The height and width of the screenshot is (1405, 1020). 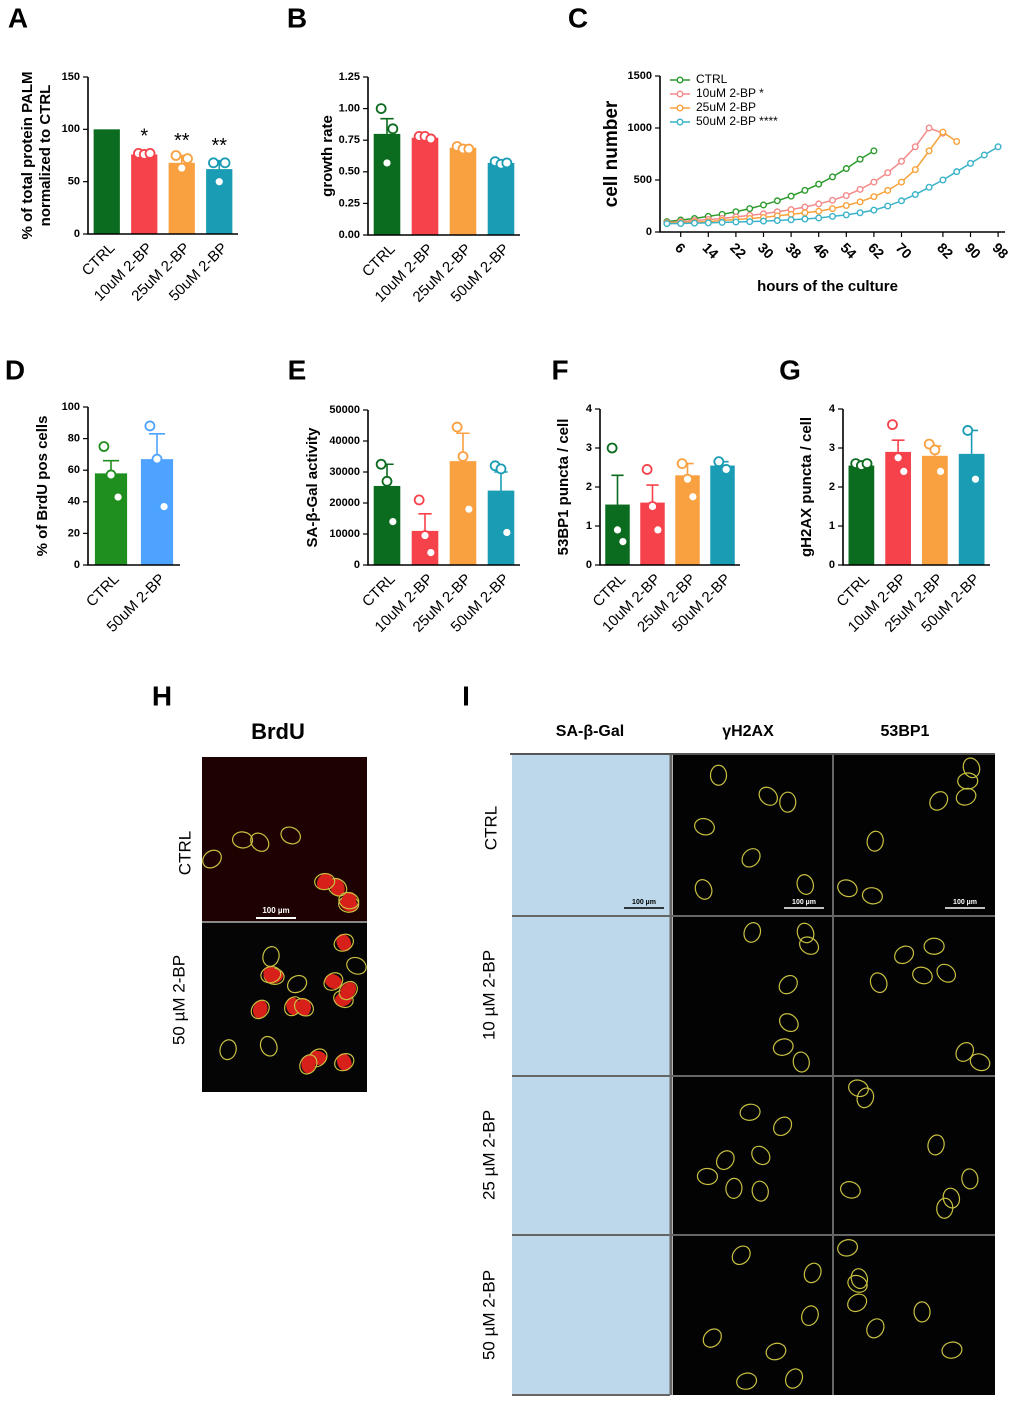 I want to click on column-label: 53BP1, so click(x=905, y=731).